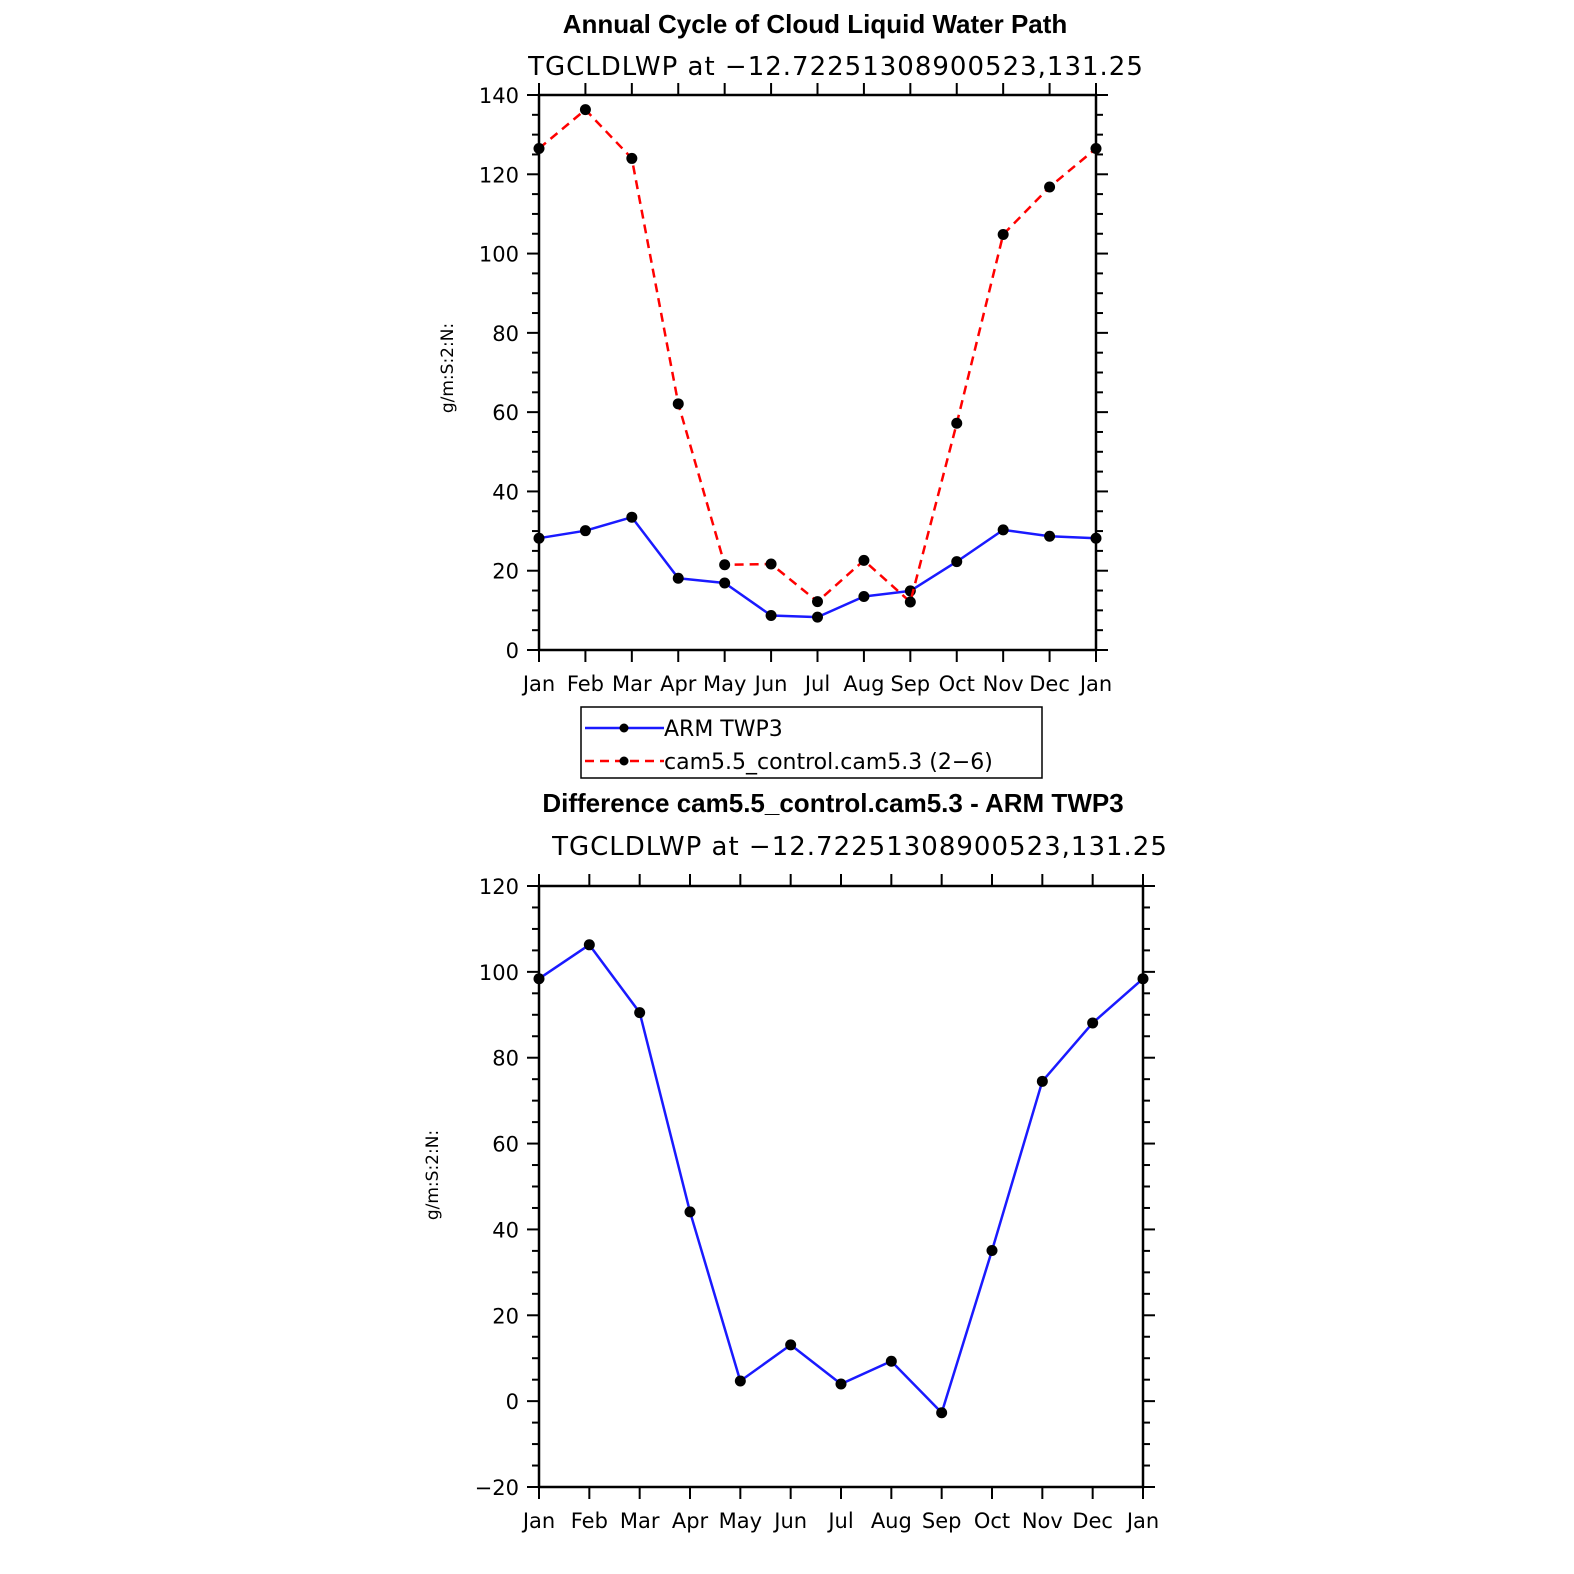 The height and width of the screenshot is (1574, 1574). What do you see at coordinates (499, 973) in the screenshot?
I see `bottom-y-tick-label: 100` at bounding box center [499, 973].